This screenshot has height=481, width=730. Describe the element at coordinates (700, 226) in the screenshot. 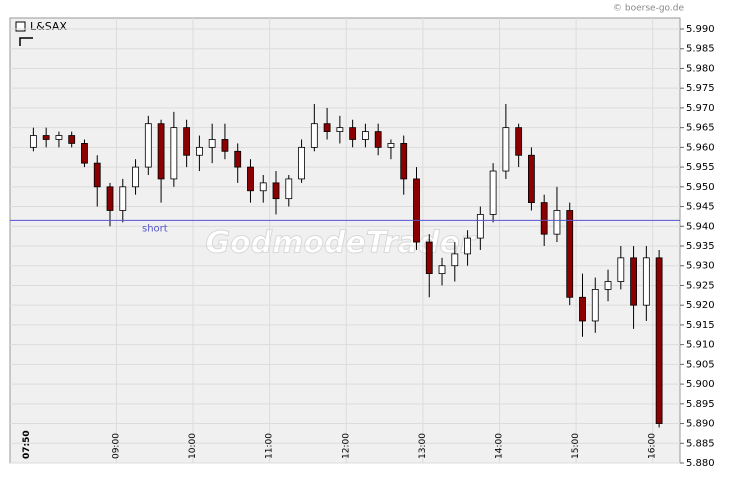

I see `y-tick-label: 5.940` at that location.